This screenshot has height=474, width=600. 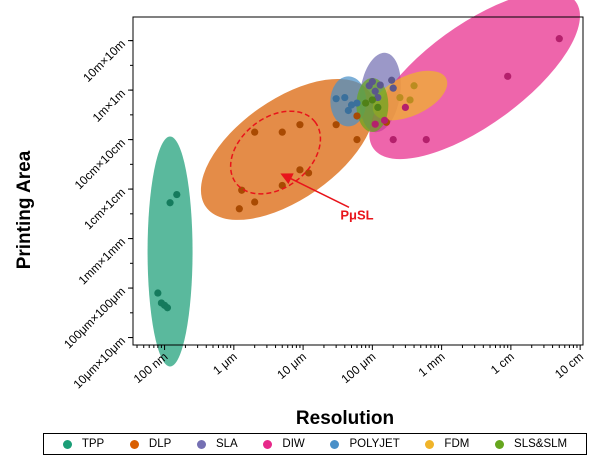 What do you see at coordinates (93, 444) in the screenshot?
I see `legend-label: TPP` at bounding box center [93, 444].